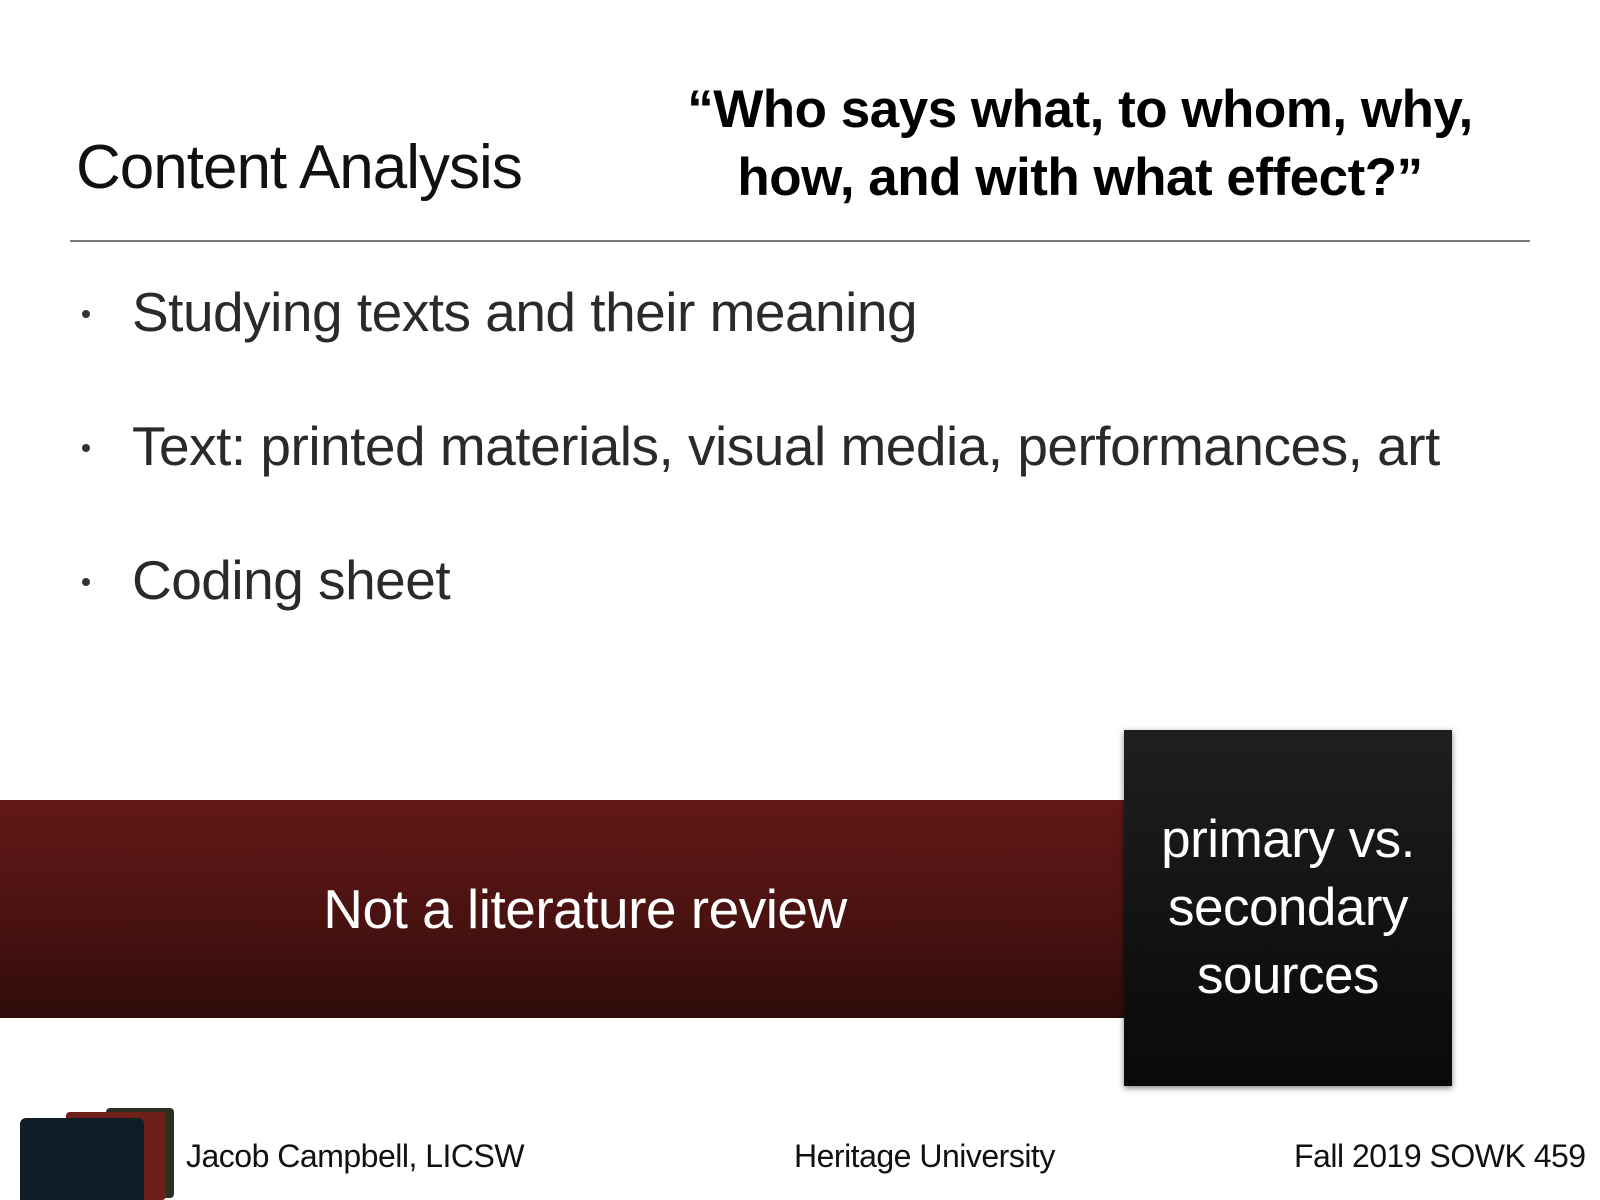 This screenshot has height=1200, width=1600. Describe the element at coordinates (525, 312) in the screenshot. I see `bullet-text: Studying texts and their meaning` at that location.